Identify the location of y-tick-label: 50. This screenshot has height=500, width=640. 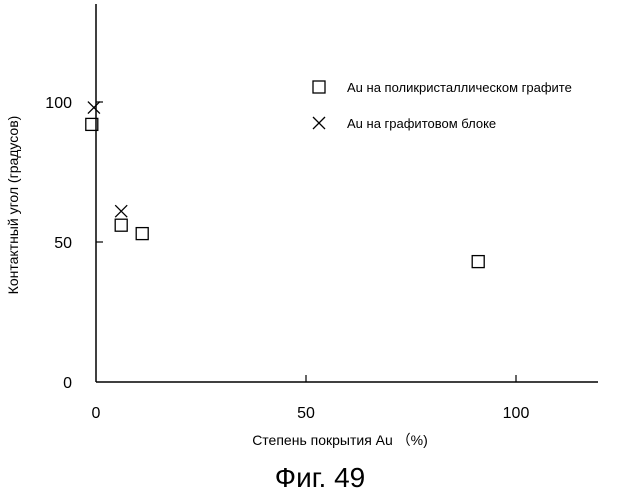
(63, 243).